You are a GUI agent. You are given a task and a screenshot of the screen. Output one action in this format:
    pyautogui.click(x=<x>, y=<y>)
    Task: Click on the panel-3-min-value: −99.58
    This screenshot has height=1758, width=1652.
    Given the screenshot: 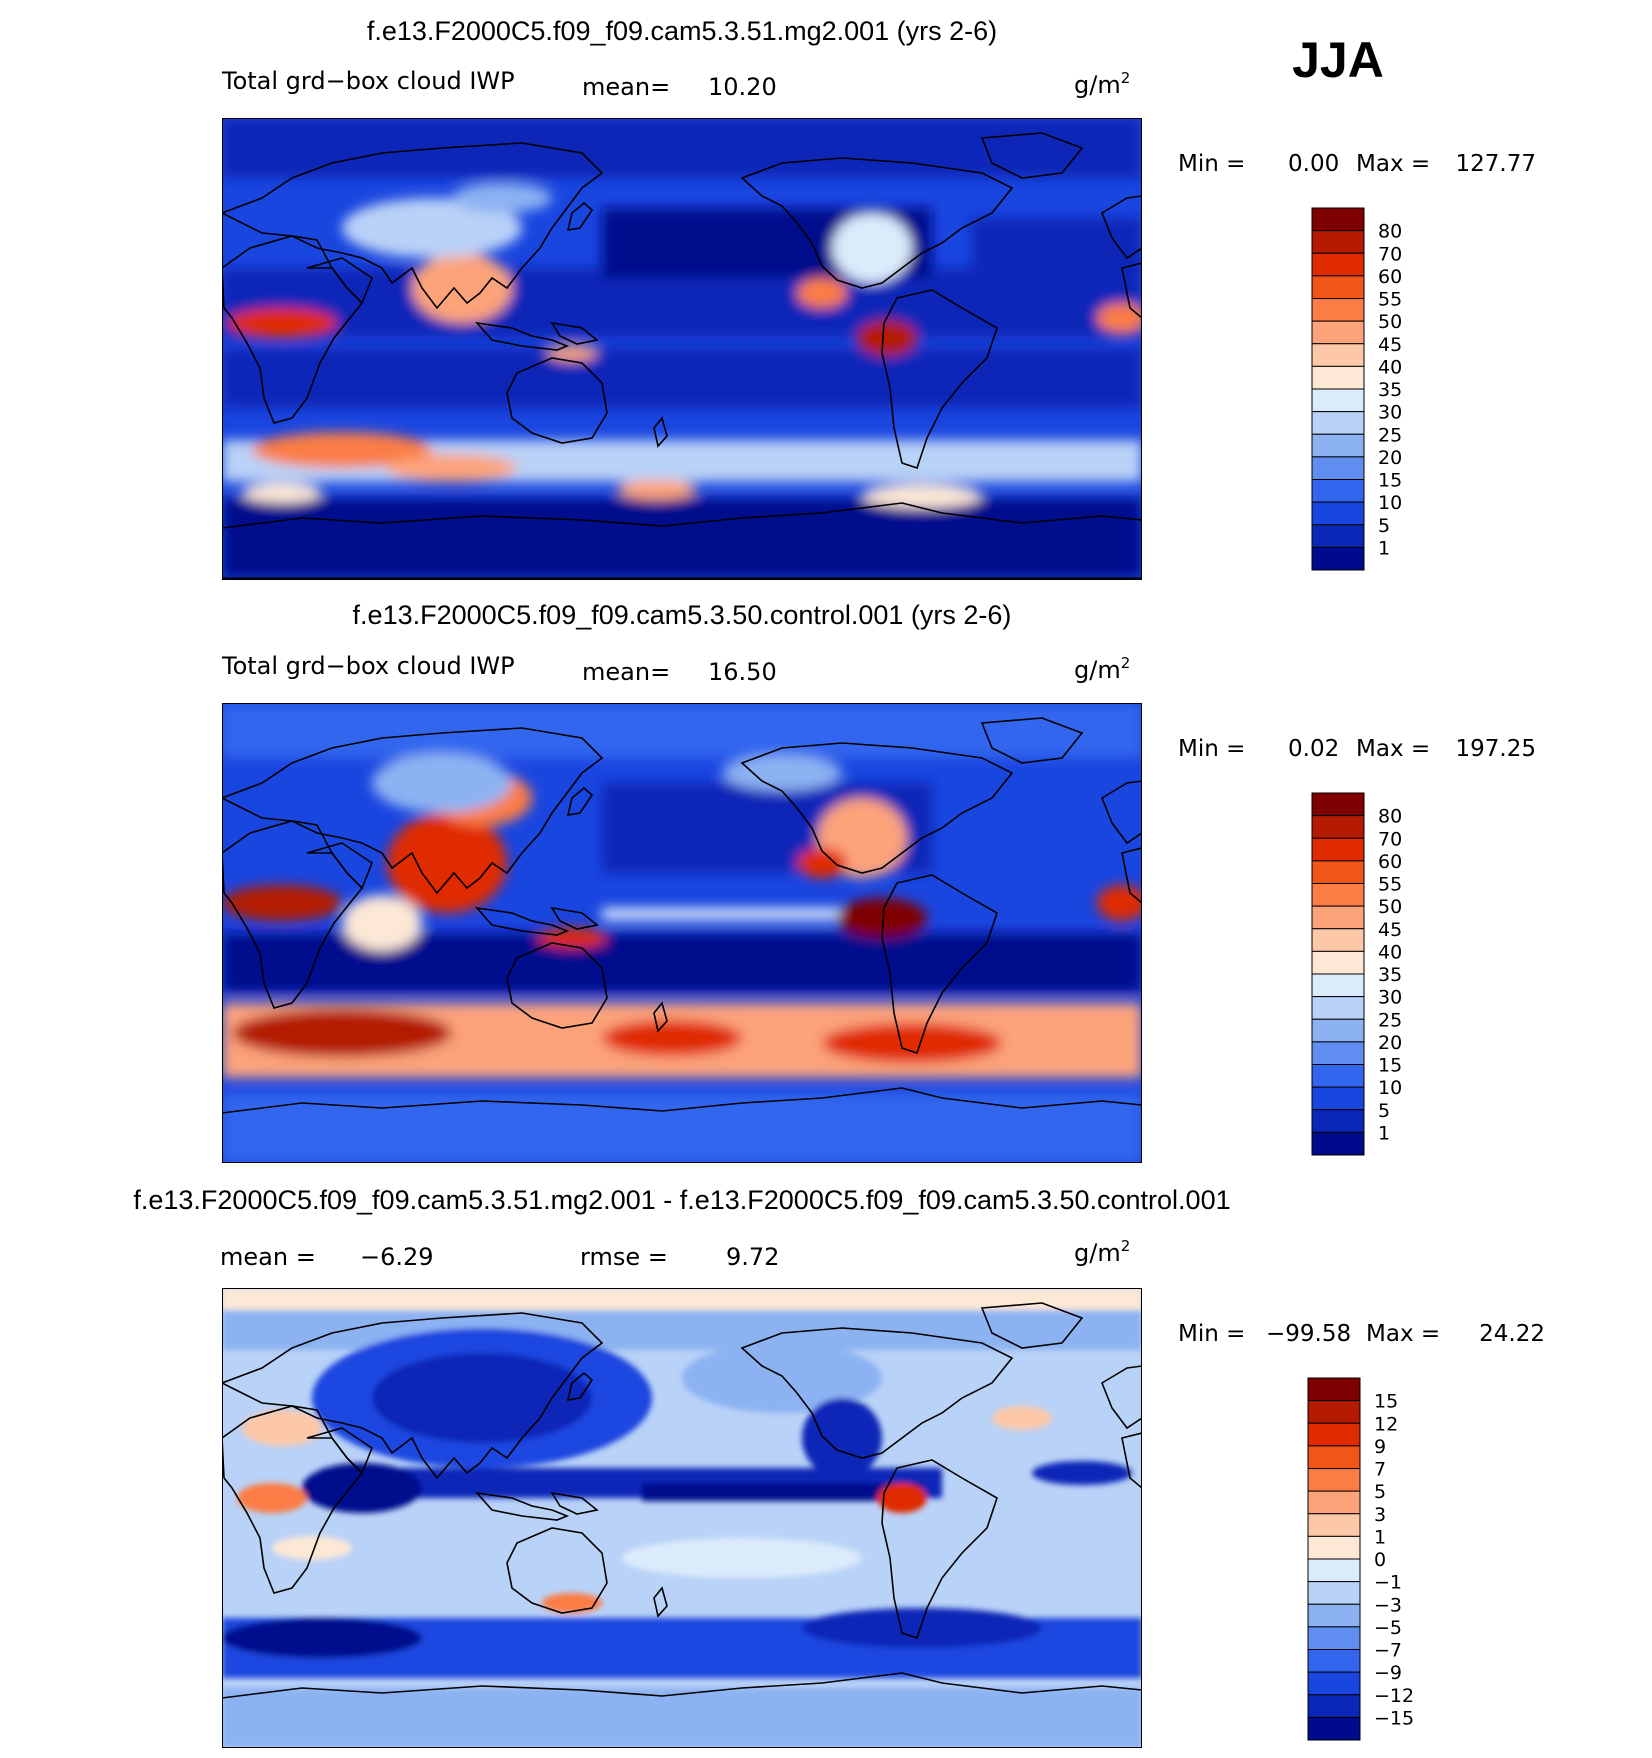 What is the action you would take?
    pyautogui.click(x=1308, y=1334)
    